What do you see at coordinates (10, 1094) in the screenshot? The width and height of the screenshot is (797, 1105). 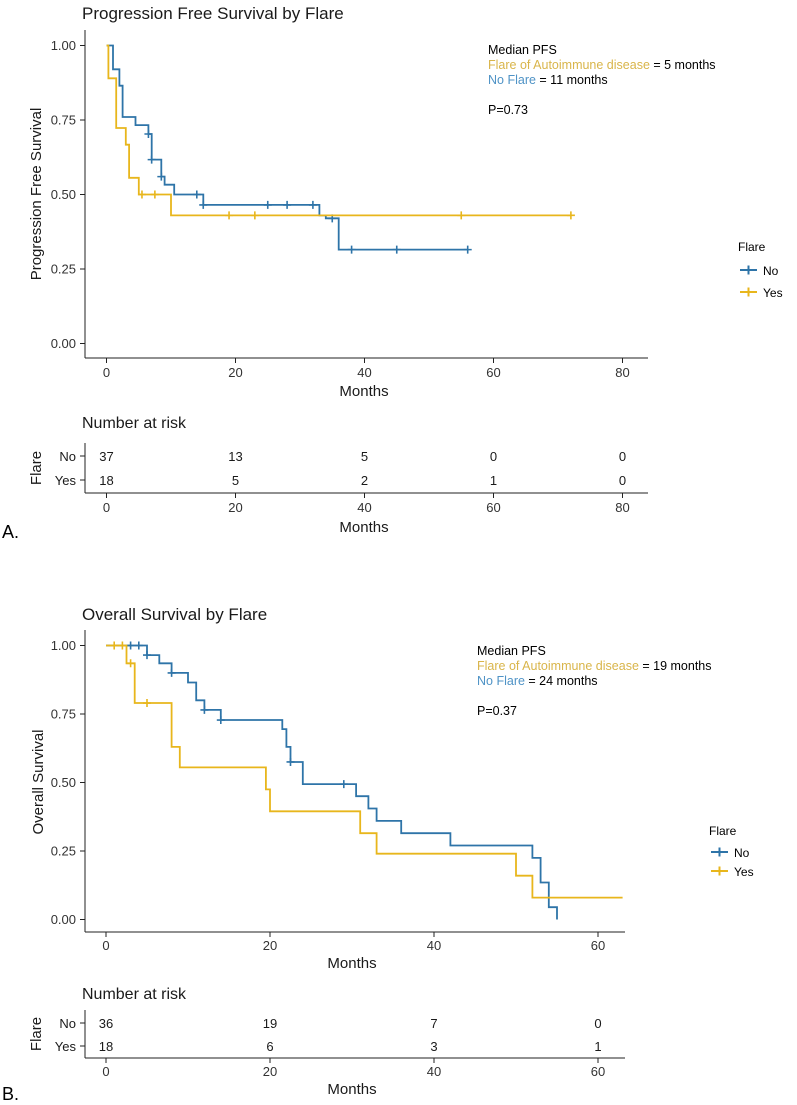 I see `panel-label-b: B.` at bounding box center [10, 1094].